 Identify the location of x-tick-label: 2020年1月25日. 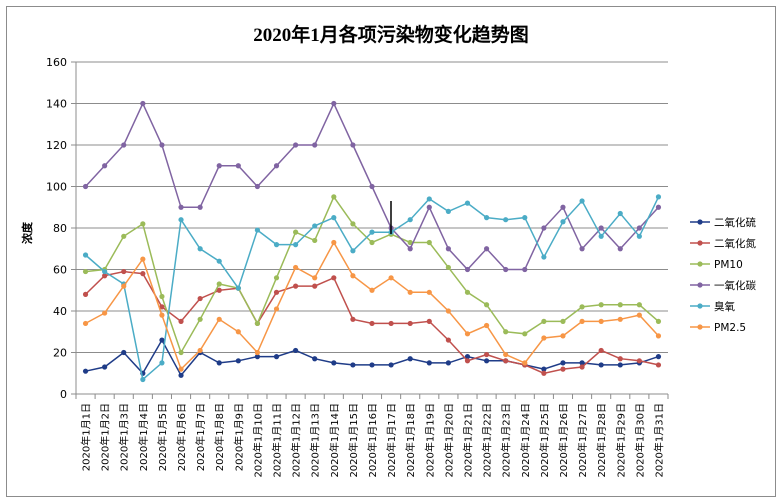
(544, 440).